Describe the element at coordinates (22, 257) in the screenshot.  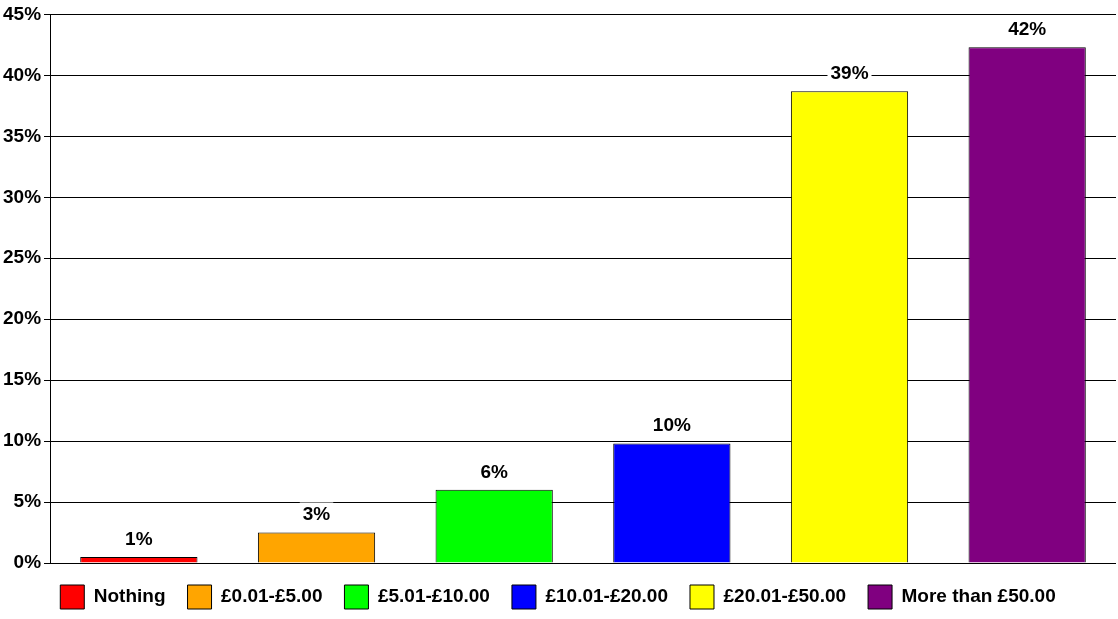
I see `y-tick-label: 25%` at that location.